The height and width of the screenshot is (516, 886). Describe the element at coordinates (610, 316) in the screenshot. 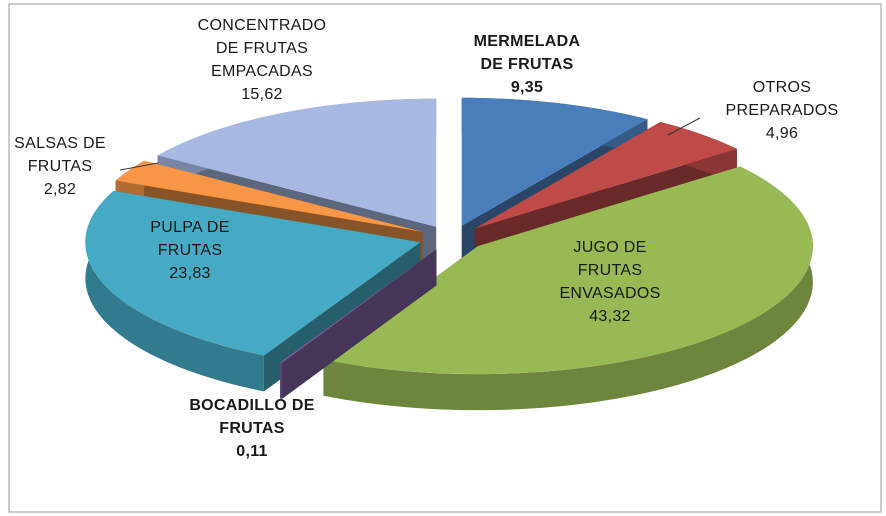

I see `value-label: 43,32` at that location.